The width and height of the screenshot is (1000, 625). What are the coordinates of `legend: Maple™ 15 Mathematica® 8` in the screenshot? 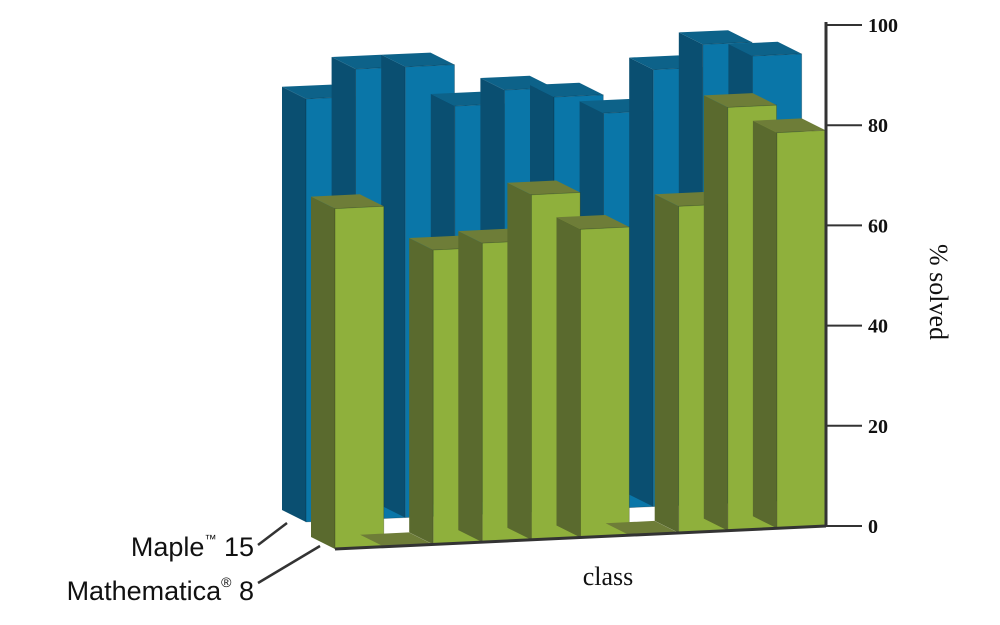 It's located at (194, 564).